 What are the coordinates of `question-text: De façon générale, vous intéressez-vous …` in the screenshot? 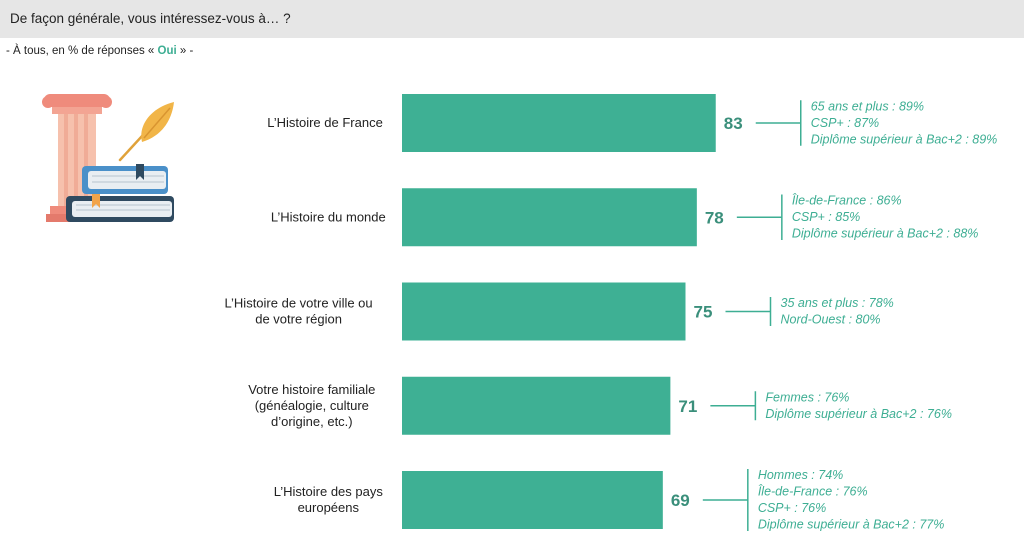 It's located at (150, 18).